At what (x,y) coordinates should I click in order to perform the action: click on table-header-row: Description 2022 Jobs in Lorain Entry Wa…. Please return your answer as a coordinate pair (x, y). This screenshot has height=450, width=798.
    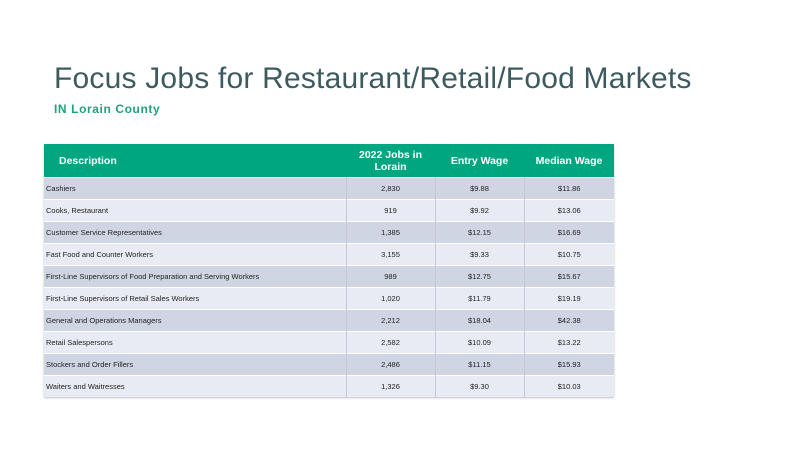
    Looking at the image, I should click on (329, 161).